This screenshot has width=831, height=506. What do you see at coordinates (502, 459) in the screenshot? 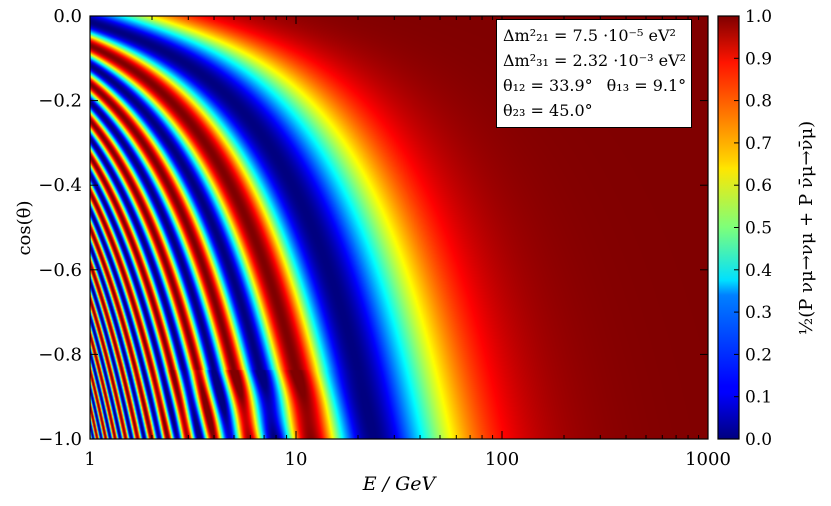
I see `x-tick-label: 100` at bounding box center [502, 459].